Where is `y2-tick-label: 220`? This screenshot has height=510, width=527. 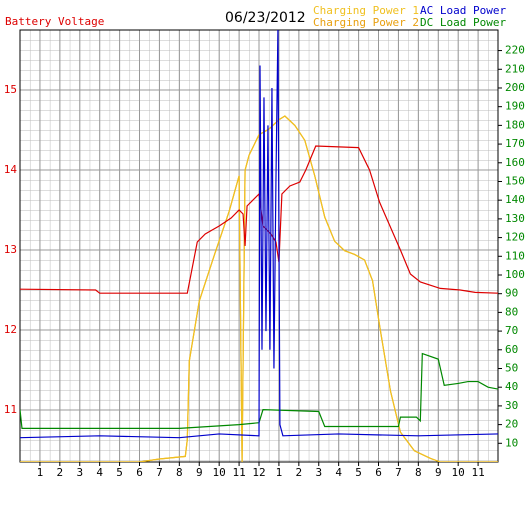
y2-tick-label: 220 is located at coordinates (515, 50).